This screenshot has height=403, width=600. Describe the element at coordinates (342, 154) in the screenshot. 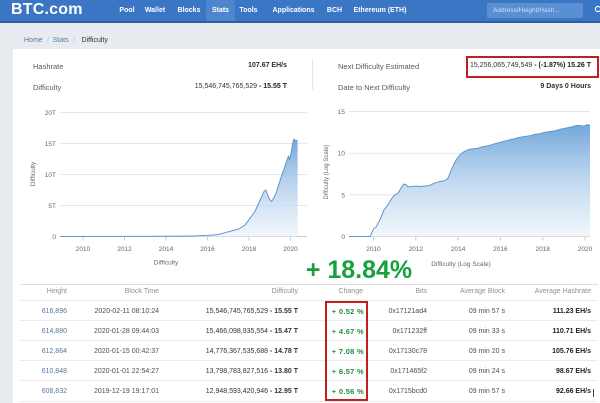

I see `svg-text: 10` at that location.